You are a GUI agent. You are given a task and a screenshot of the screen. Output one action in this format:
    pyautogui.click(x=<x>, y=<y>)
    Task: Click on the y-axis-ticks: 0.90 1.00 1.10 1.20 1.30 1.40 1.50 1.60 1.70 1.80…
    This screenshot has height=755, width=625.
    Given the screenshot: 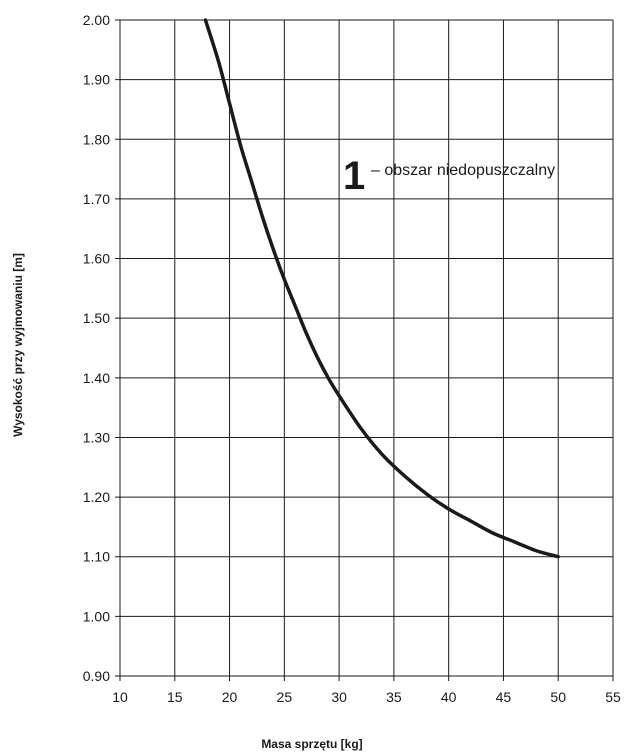 What is the action you would take?
    pyautogui.click(x=96, y=348)
    